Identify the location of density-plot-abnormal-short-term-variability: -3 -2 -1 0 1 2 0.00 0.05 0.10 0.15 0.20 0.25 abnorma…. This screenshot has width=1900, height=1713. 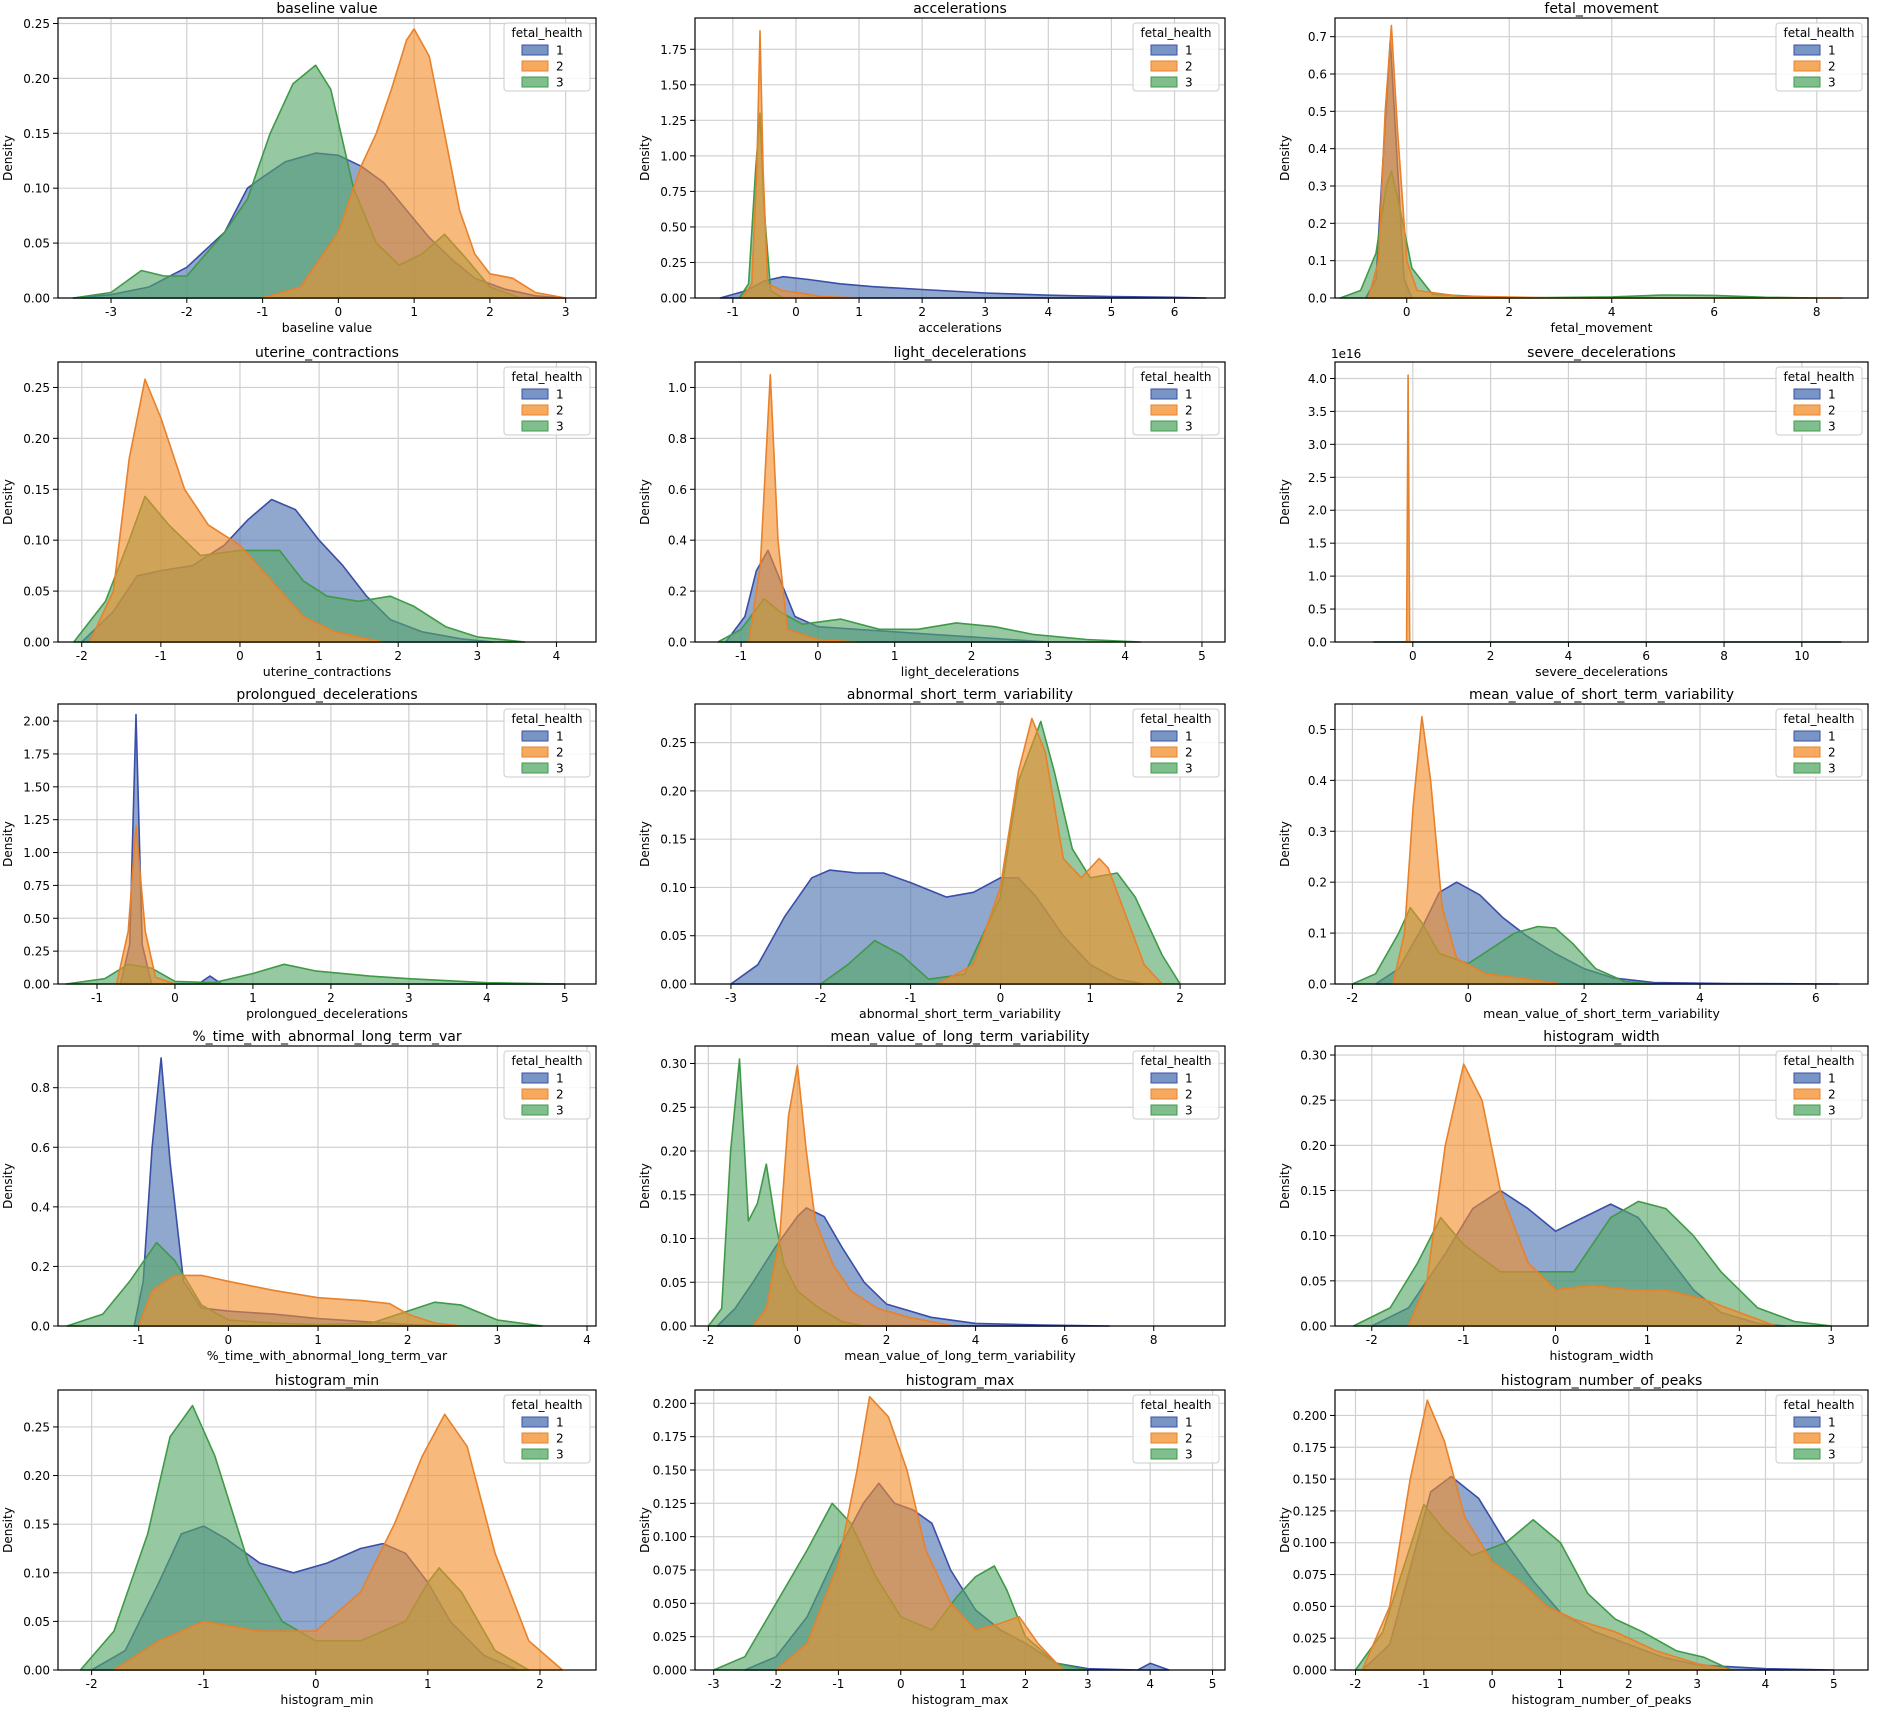
(932, 854).